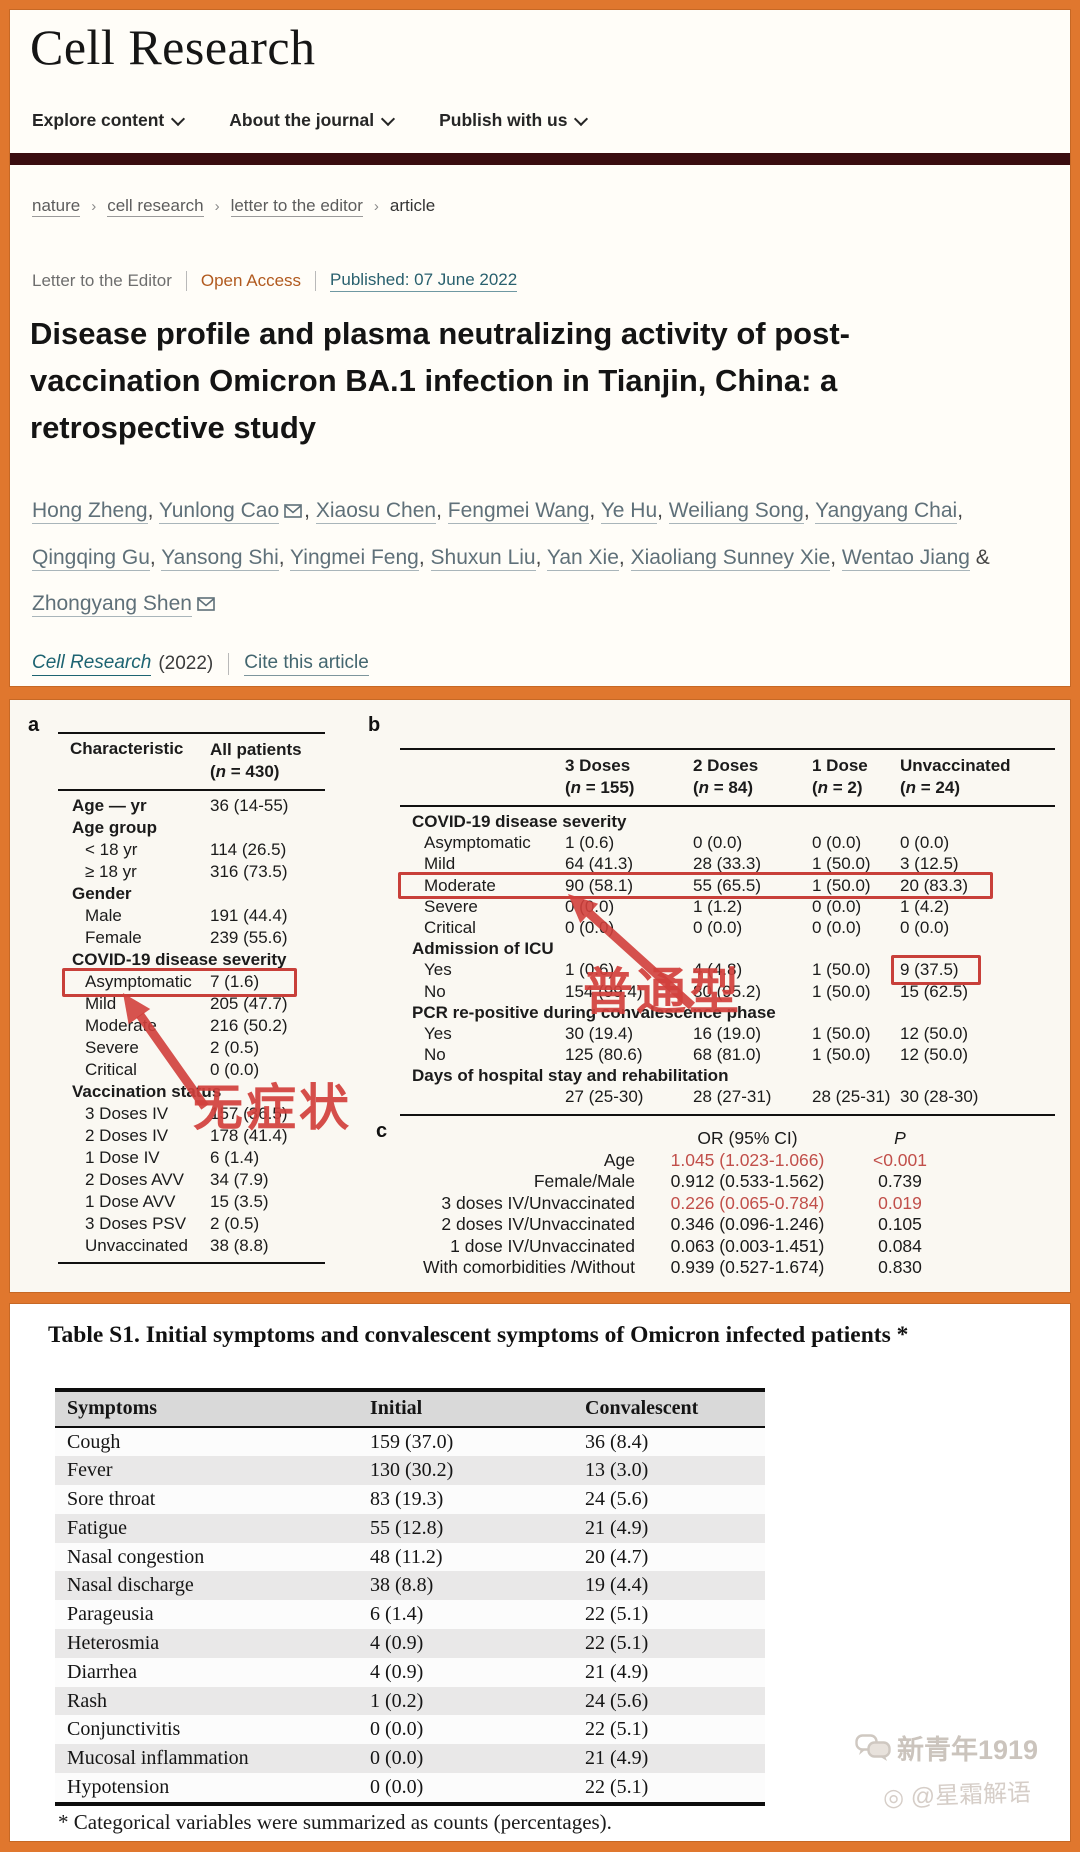  What do you see at coordinates (220, 558) in the screenshot?
I see `author-link: Yansong Shi` at bounding box center [220, 558].